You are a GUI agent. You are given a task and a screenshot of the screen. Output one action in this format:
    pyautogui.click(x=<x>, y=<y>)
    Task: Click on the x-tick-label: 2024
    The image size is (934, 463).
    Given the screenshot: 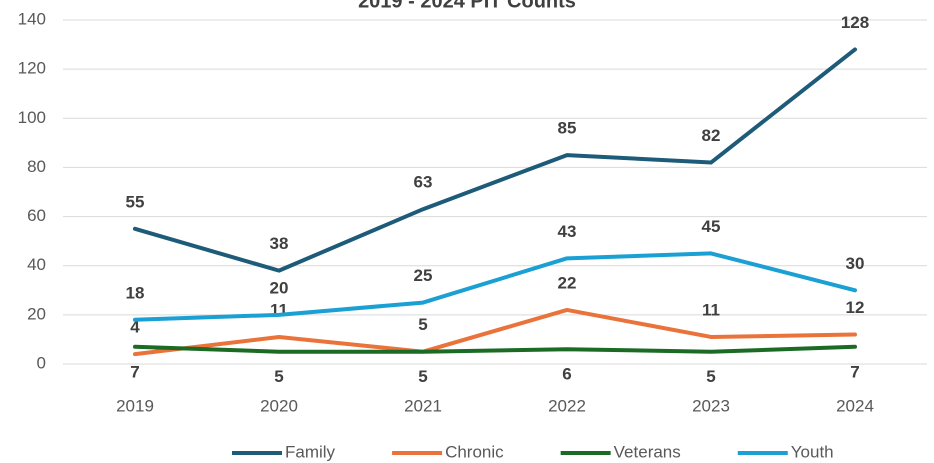 What is the action you would take?
    pyautogui.click(x=855, y=405)
    